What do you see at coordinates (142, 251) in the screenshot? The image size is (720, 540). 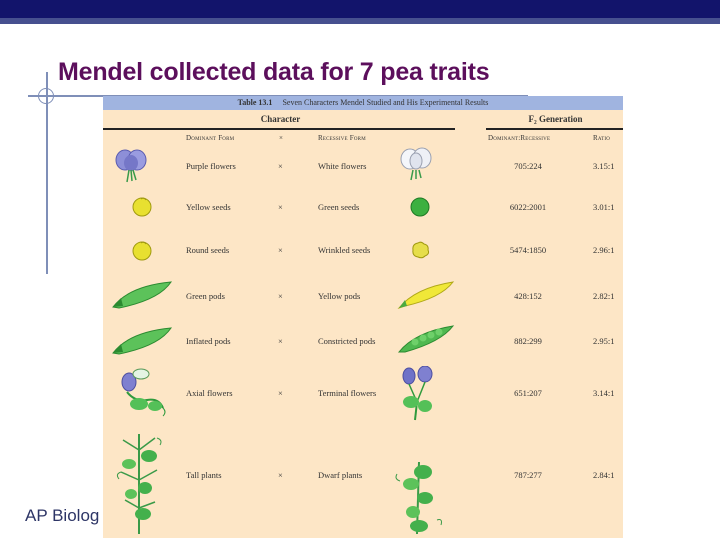 I see `round-seed-icon` at bounding box center [142, 251].